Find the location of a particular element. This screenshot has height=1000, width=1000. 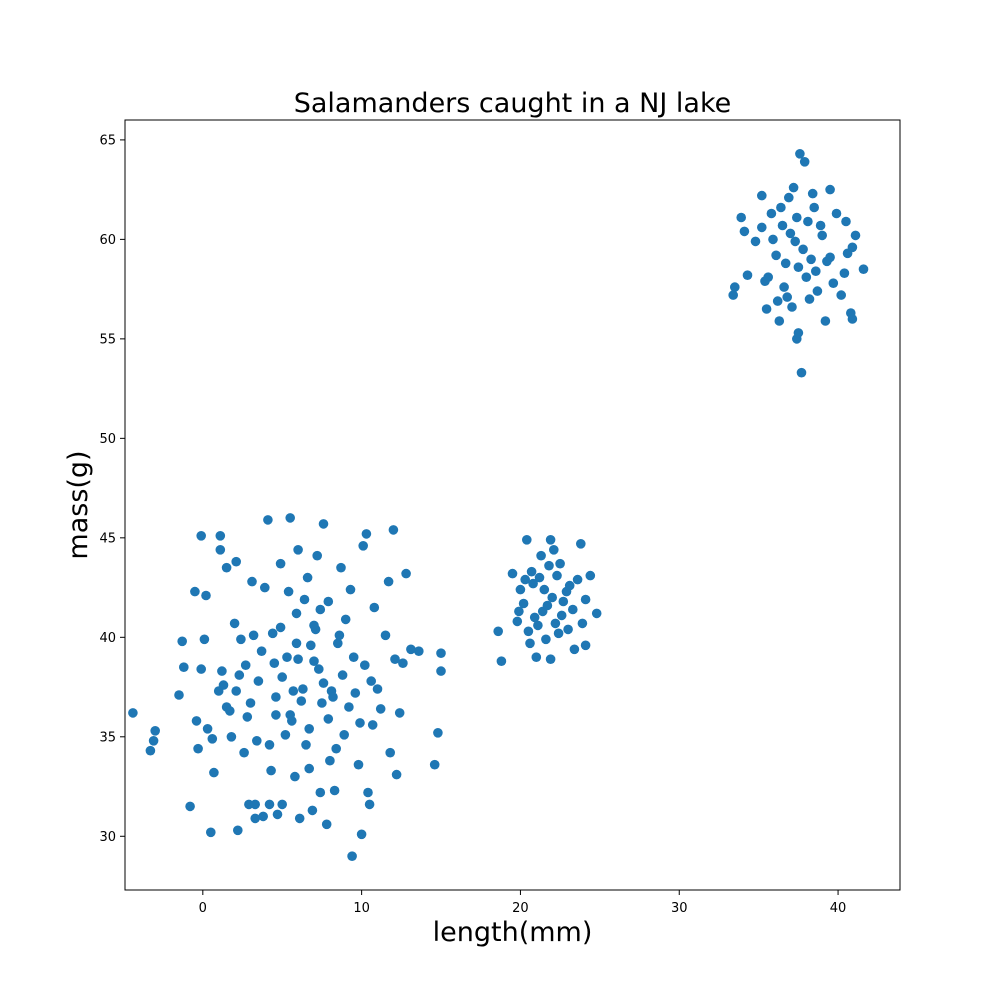

y-axis: 30 35 40 45 50 55 60 65 is located at coordinates (112, 489).